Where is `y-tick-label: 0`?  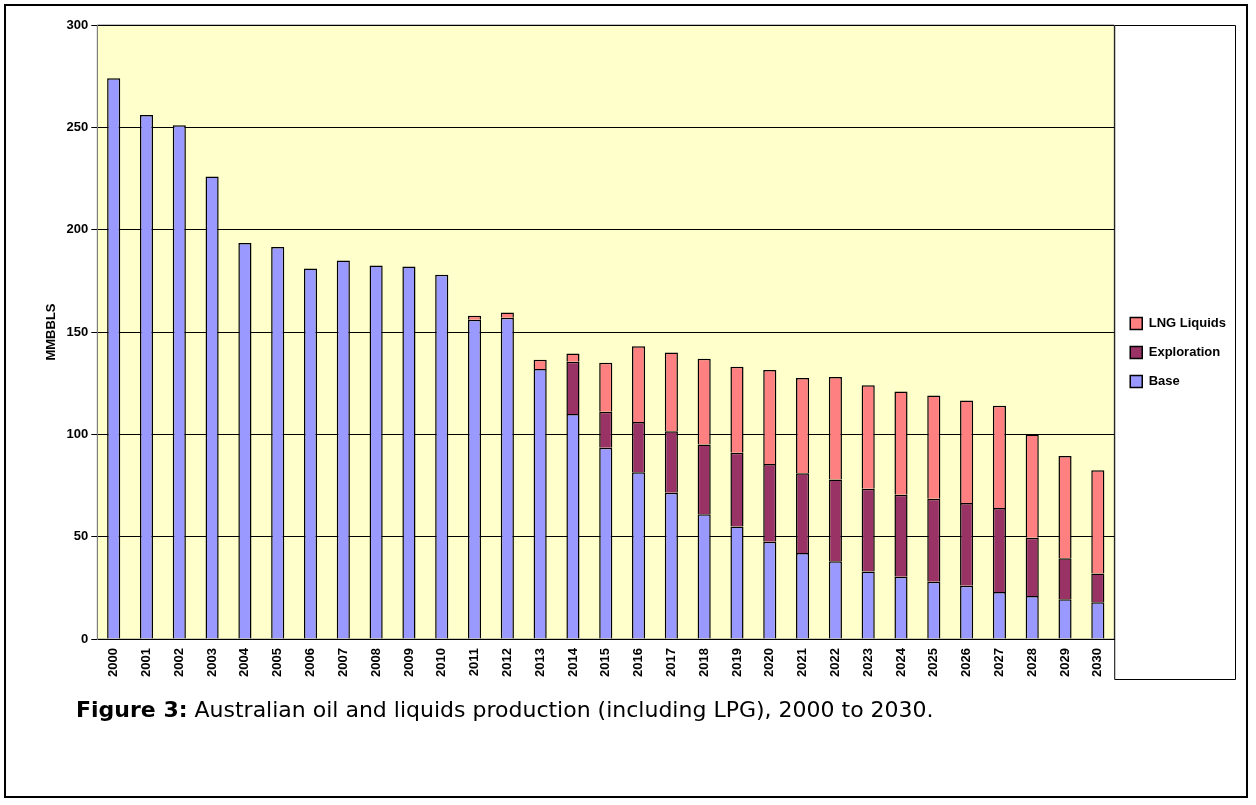 y-tick-label: 0 is located at coordinates (85, 638).